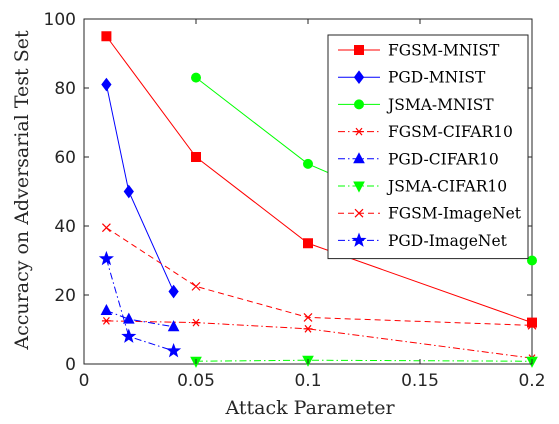  I want to click on series-jsma-cifar10, so click(364, 361).